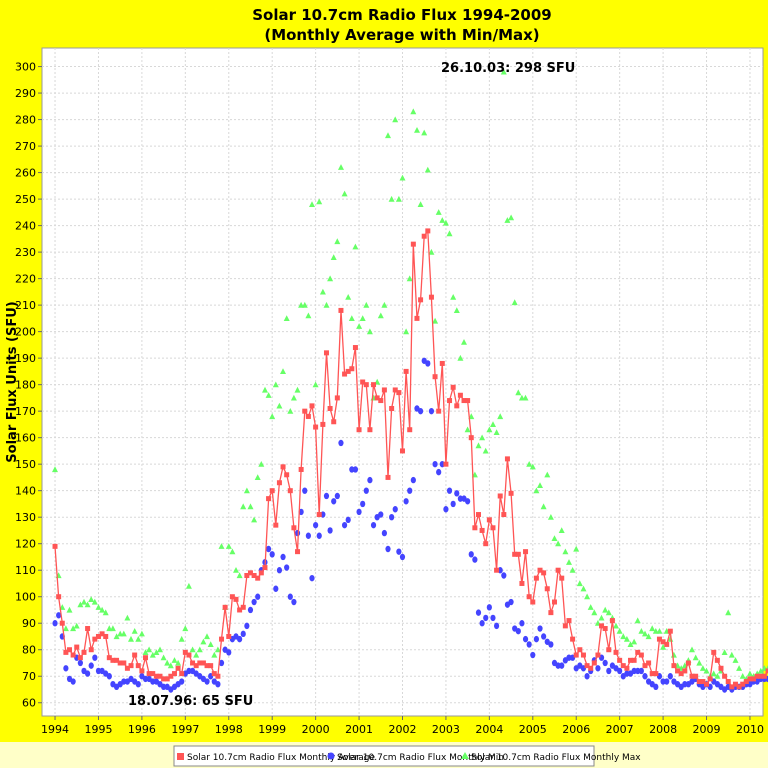 The height and width of the screenshot is (768, 768). What do you see at coordinates (707, 729) in the screenshot?
I see `x-tick-label: 2009` at bounding box center [707, 729].